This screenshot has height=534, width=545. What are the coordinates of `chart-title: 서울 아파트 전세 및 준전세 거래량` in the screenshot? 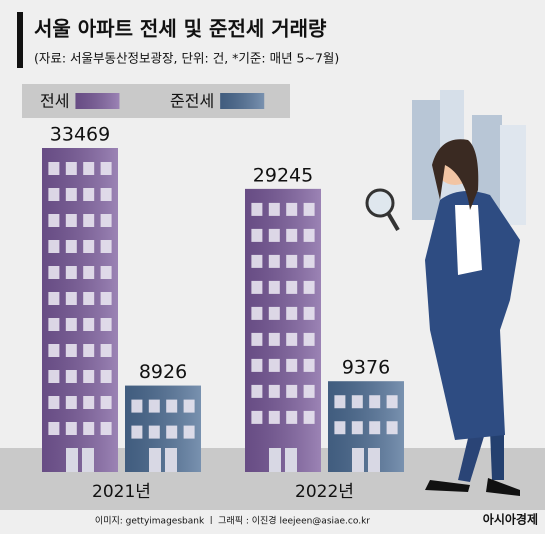 It's located at (180, 29).